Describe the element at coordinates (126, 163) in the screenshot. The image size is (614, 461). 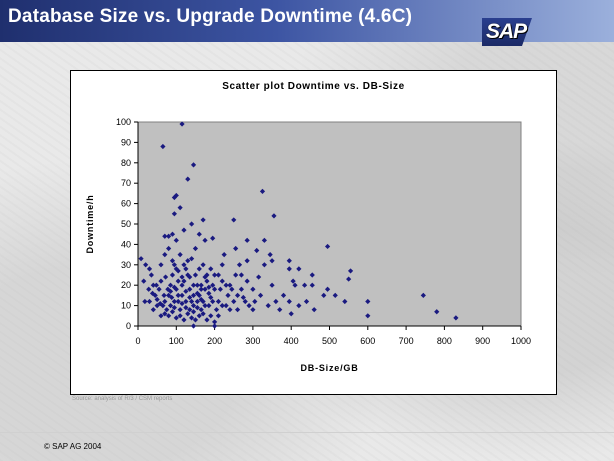
I see `y-tick-label: 80` at that location.